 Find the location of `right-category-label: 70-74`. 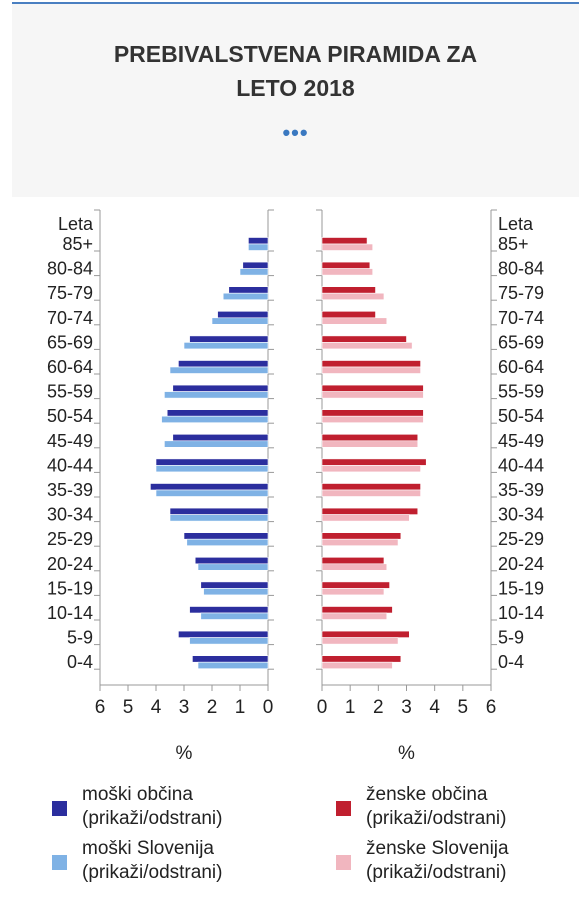

right-category-label: 70-74 is located at coordinates (521, 318).